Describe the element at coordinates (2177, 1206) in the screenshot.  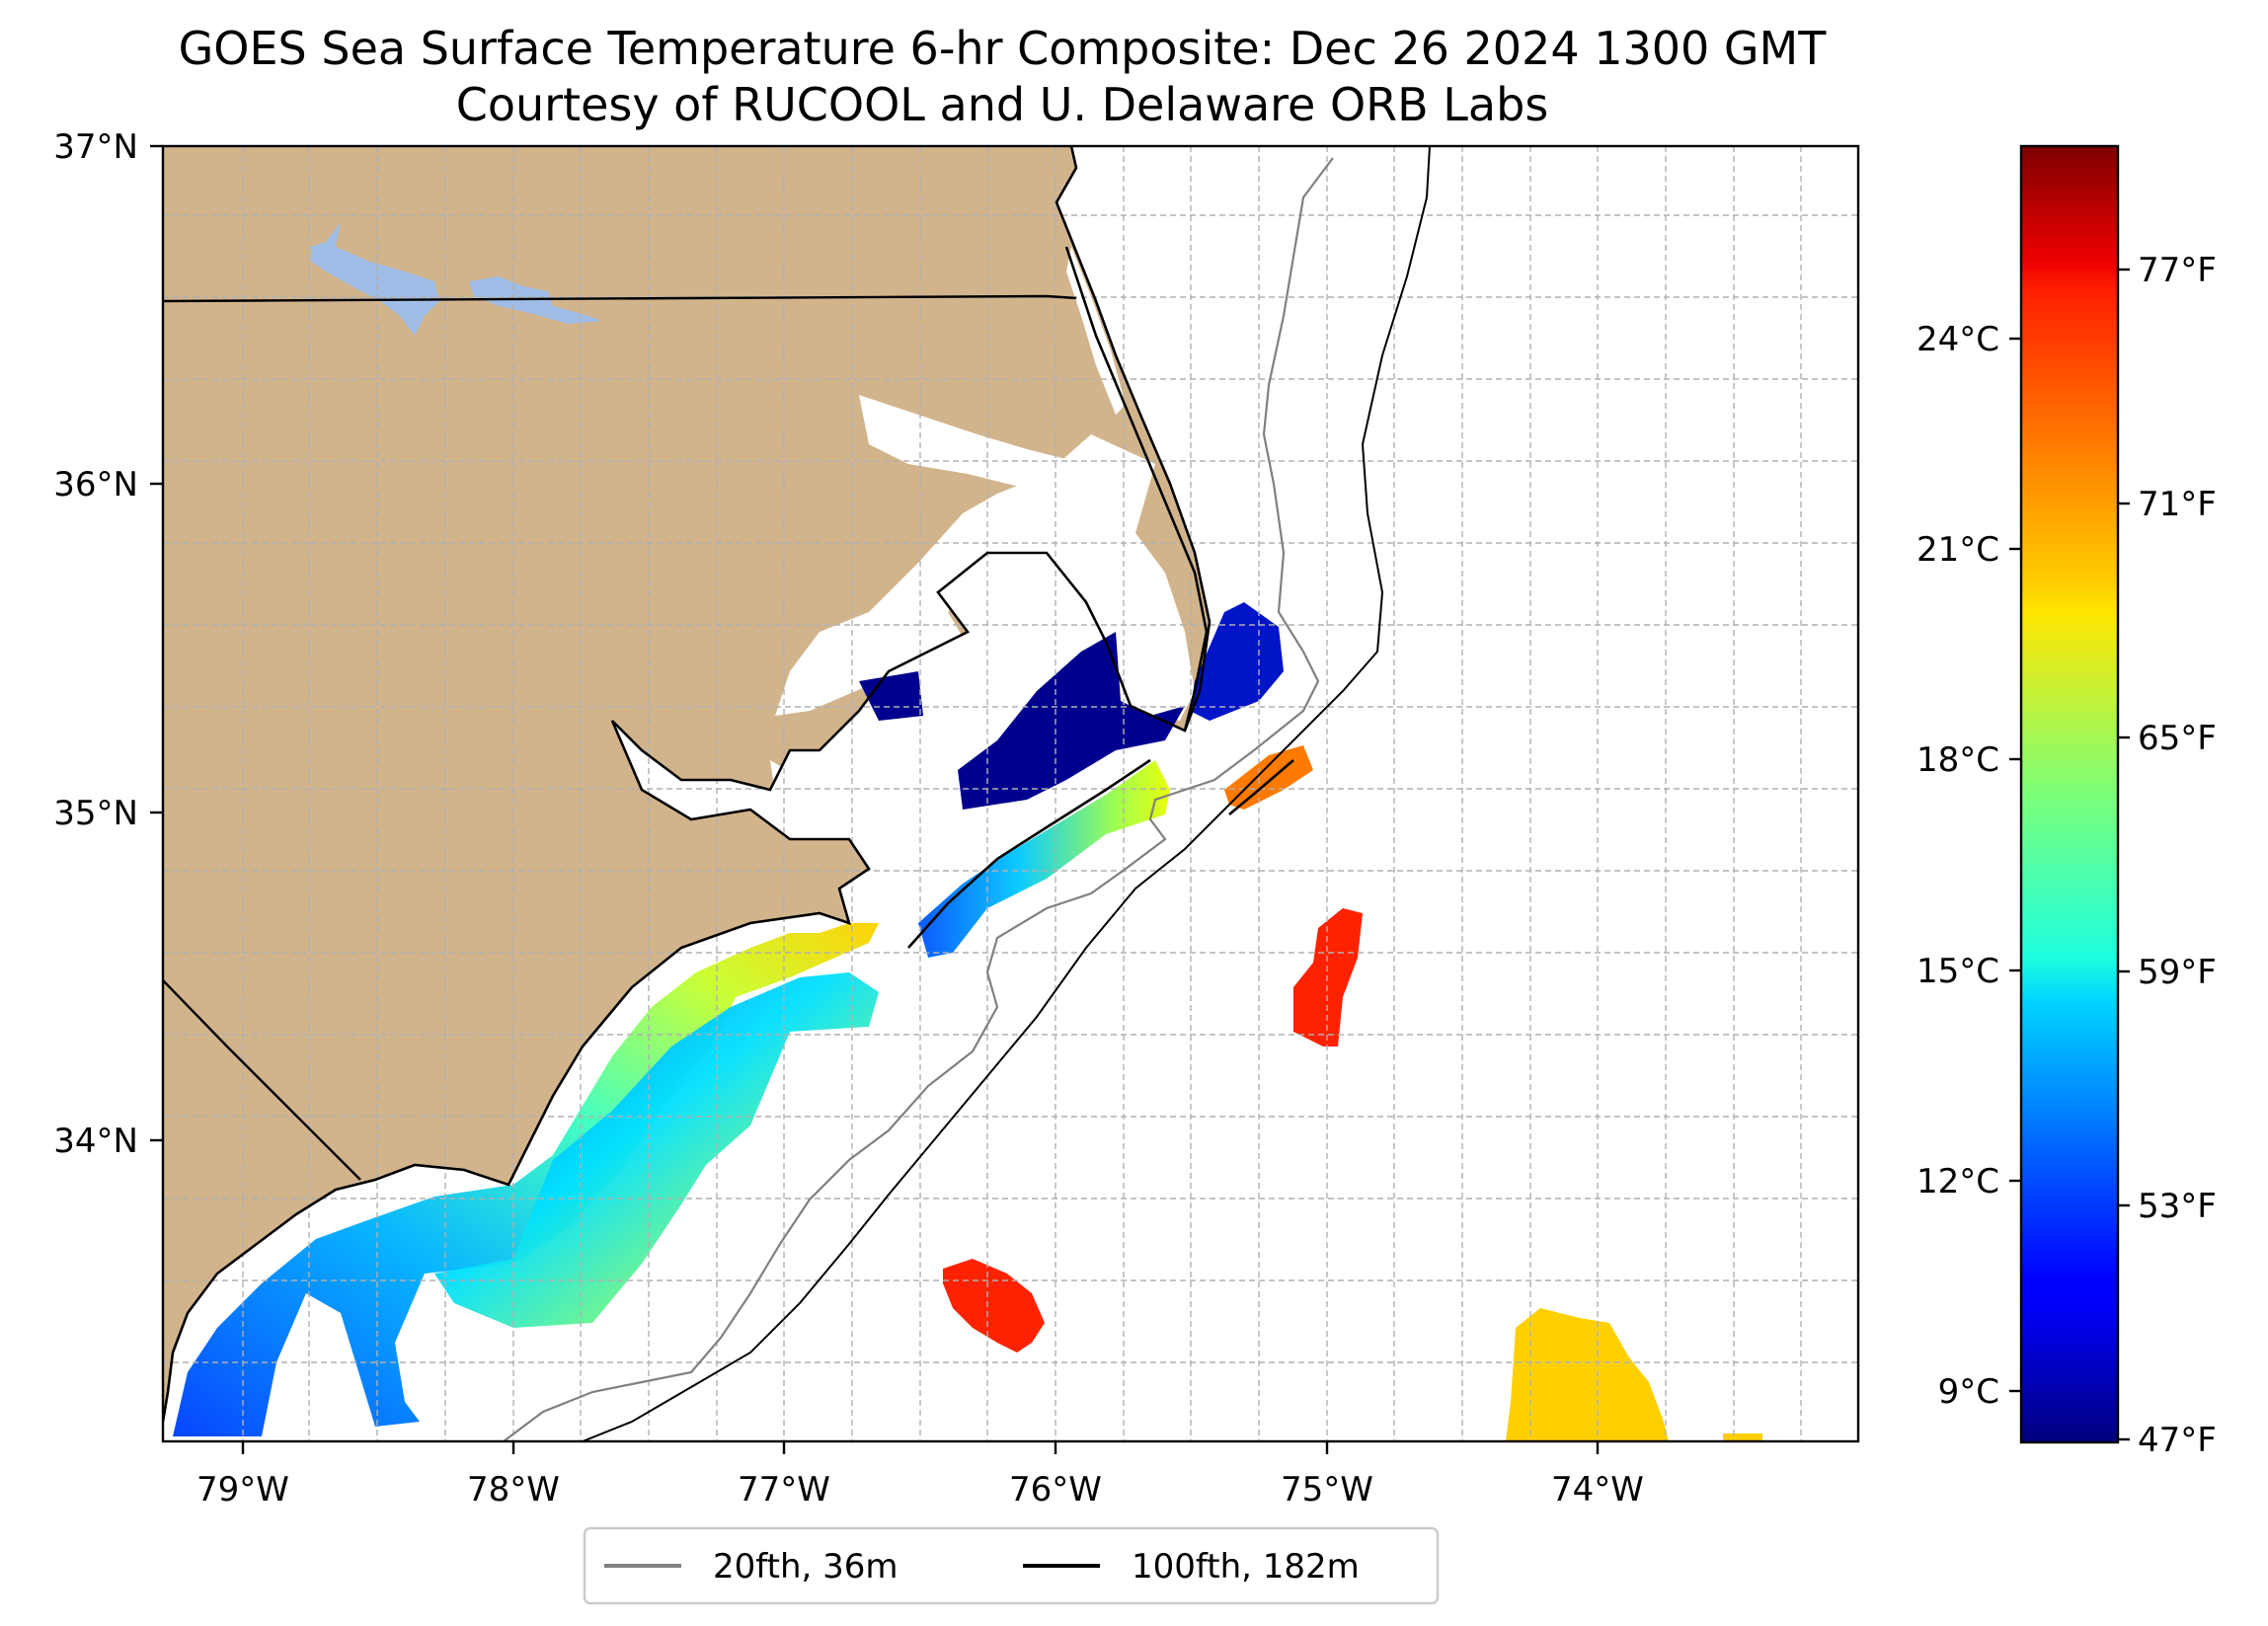
I see `colorbar-fahrenheit-53: 53°F` at that location.